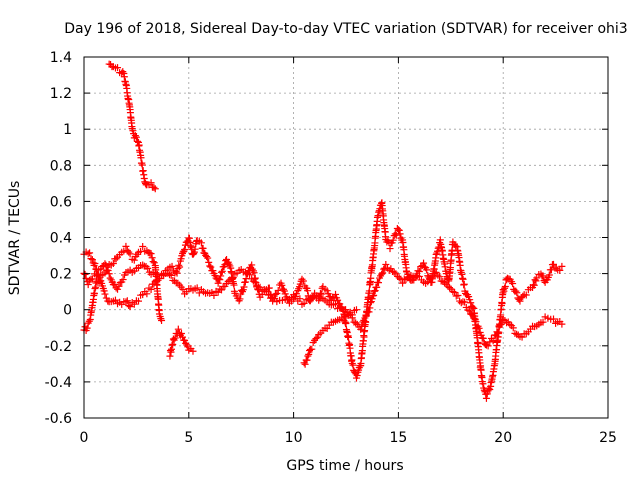  Describe the element at coordinates (61, 275) in the screenshot. I see `y-tick-label: 0.2` at that location.